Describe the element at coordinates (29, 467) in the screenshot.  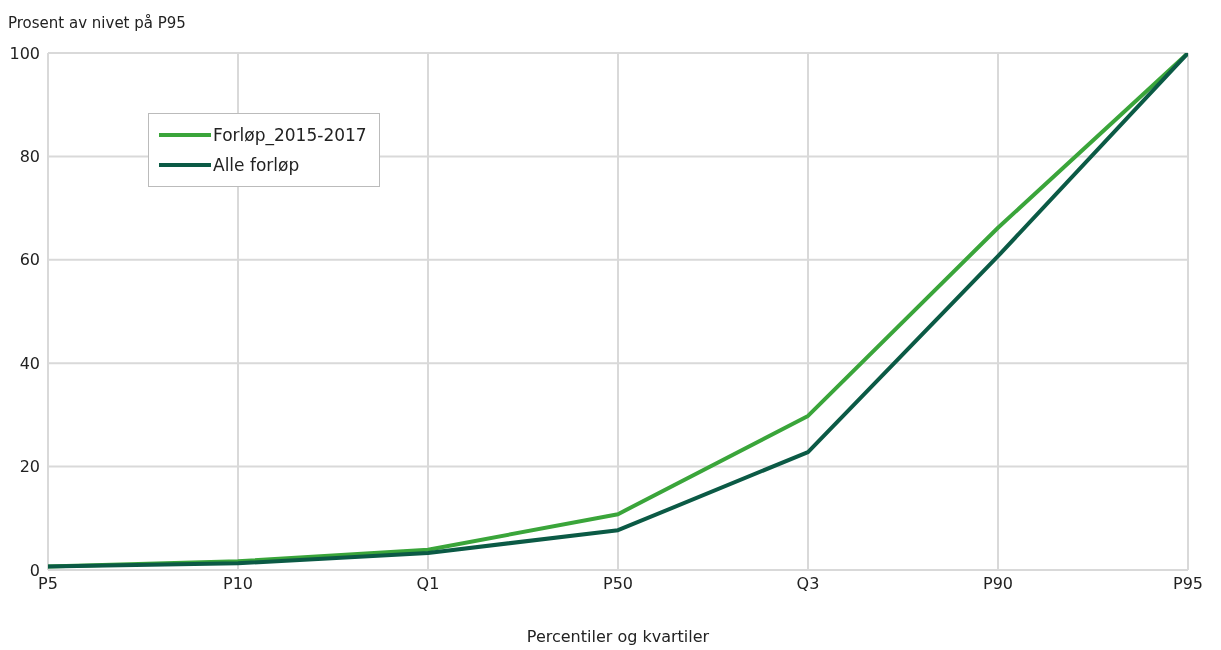
I see `y-tick-label: 20` at that location.